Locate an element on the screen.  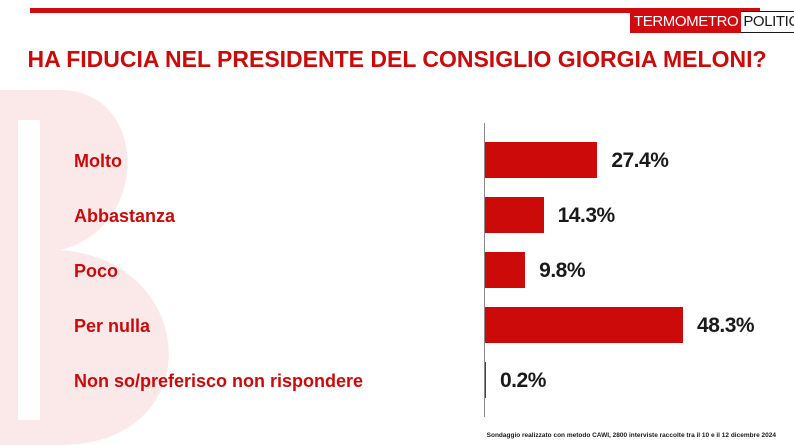
category-label-poco: Poco is located at coordinates (96, 271).